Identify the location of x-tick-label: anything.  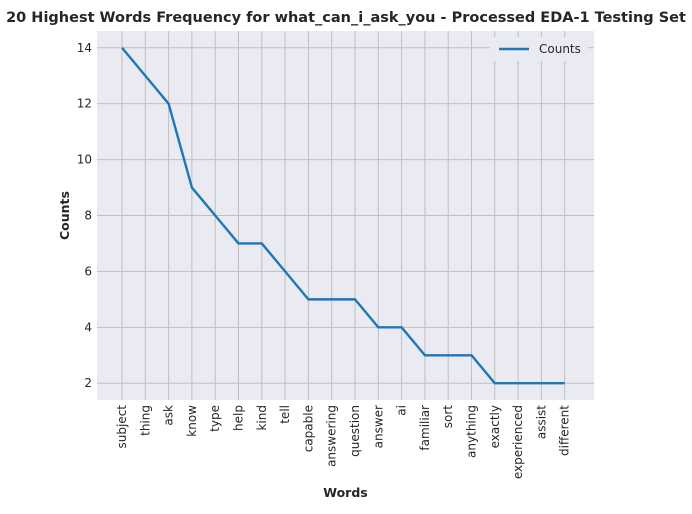
(472, 431).